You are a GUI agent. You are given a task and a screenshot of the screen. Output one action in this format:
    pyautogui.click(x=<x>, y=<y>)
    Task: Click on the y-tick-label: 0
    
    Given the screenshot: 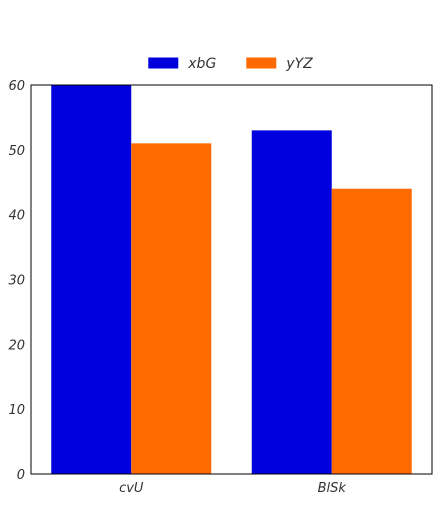 What is the action you would take?
    pyautogui.click(x=21, y=475)
    